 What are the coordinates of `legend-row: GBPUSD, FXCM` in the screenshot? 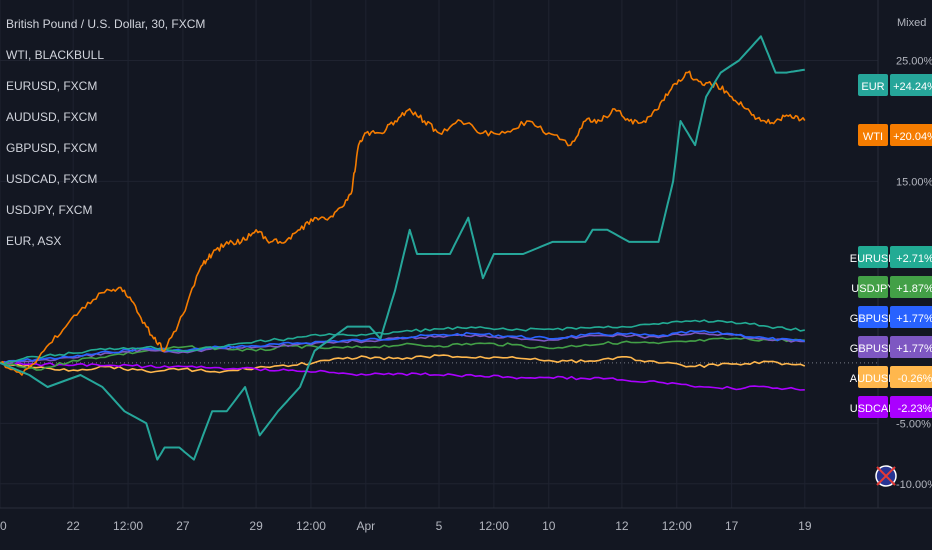 It's located at (52, 148).